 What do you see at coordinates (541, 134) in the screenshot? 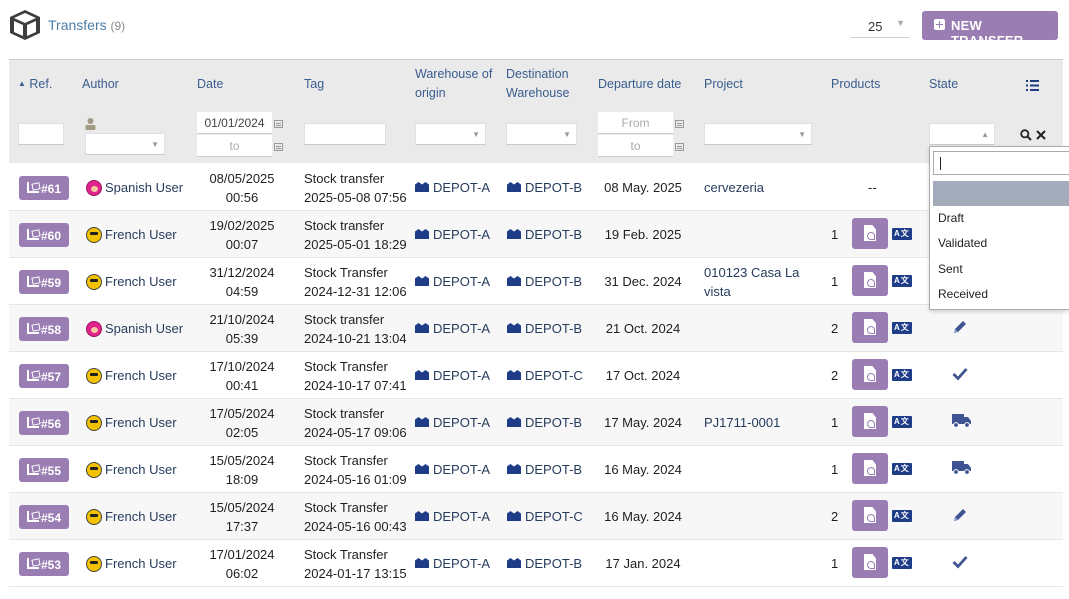
I see `destination-filter-select: ▼` at bounding box center [541, 134].